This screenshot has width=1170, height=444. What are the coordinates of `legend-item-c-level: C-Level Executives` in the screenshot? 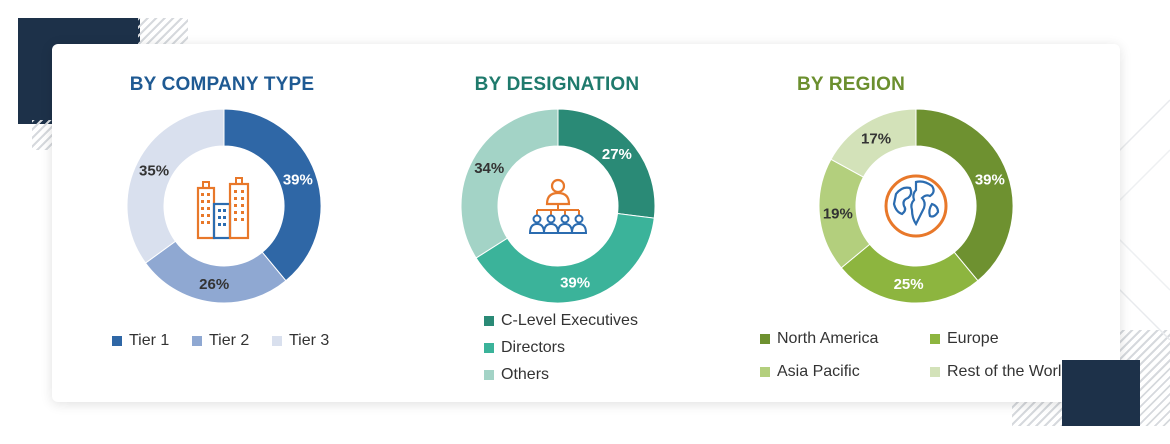 It's located at (561, 321).